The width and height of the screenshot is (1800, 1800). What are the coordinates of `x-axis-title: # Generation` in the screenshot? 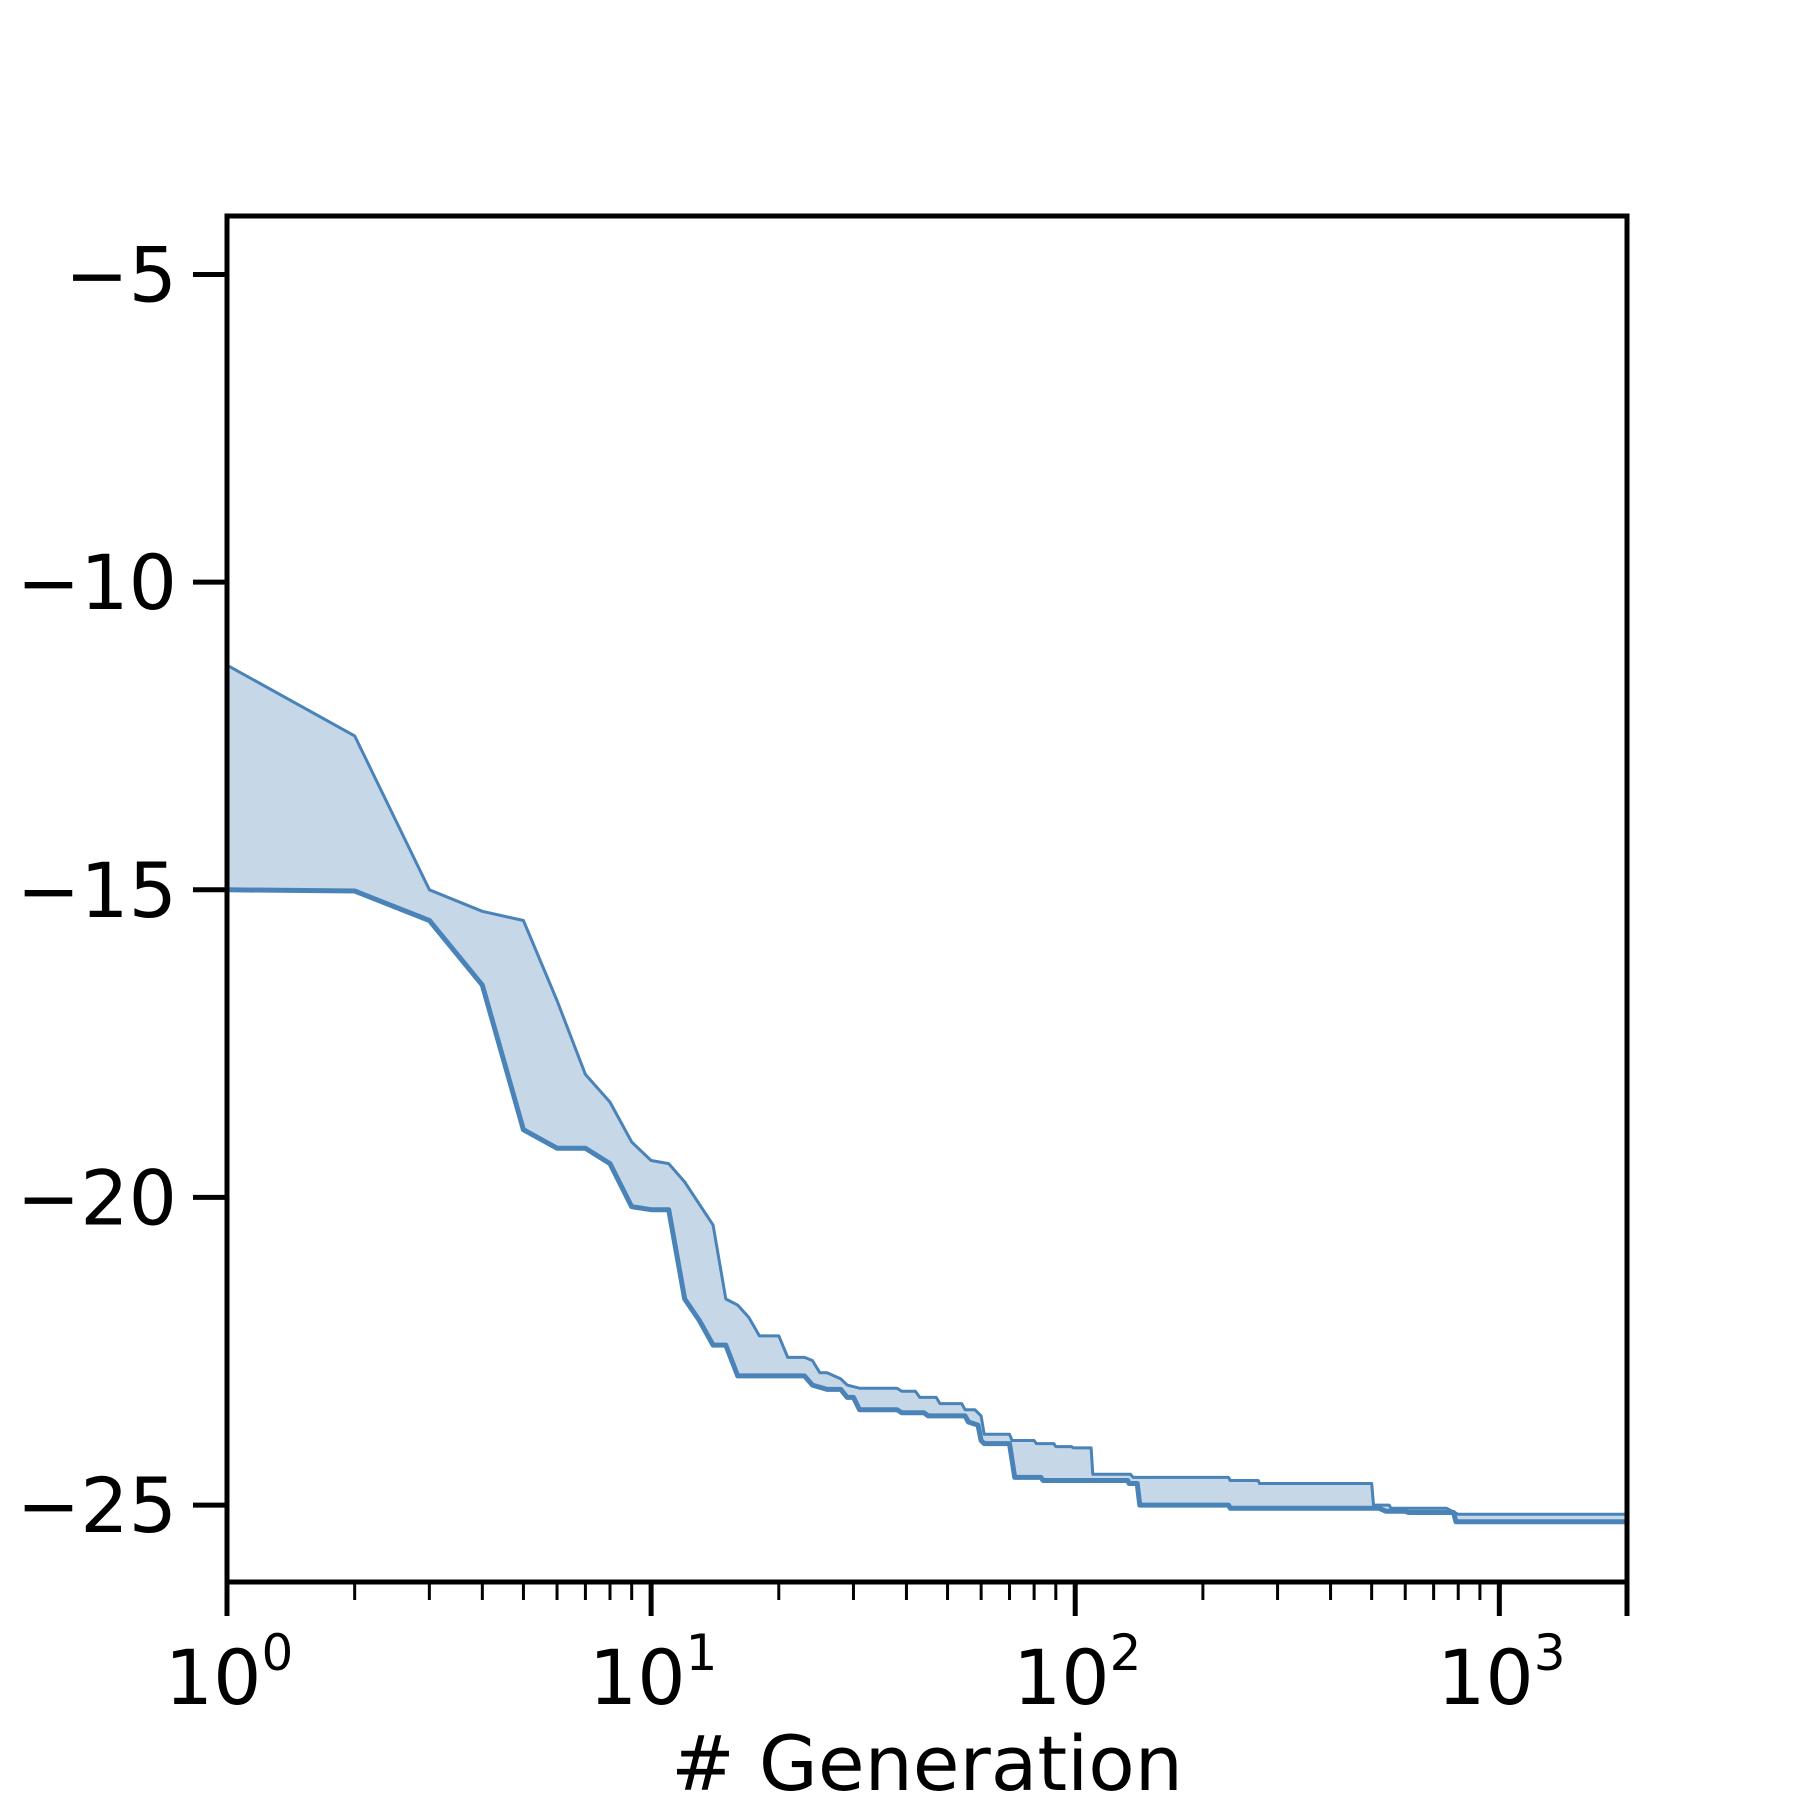 It's located at (927, 1759).